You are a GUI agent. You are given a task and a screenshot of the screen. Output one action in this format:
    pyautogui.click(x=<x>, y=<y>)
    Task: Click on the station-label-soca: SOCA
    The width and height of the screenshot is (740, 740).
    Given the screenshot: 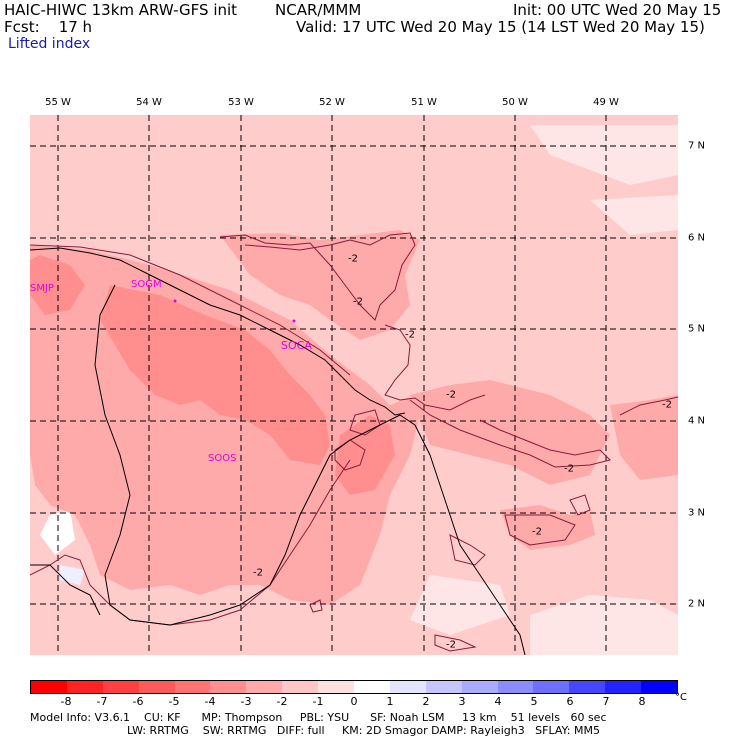 What is the action you would take?
    pyautogui.click(x=296, y=345)
    